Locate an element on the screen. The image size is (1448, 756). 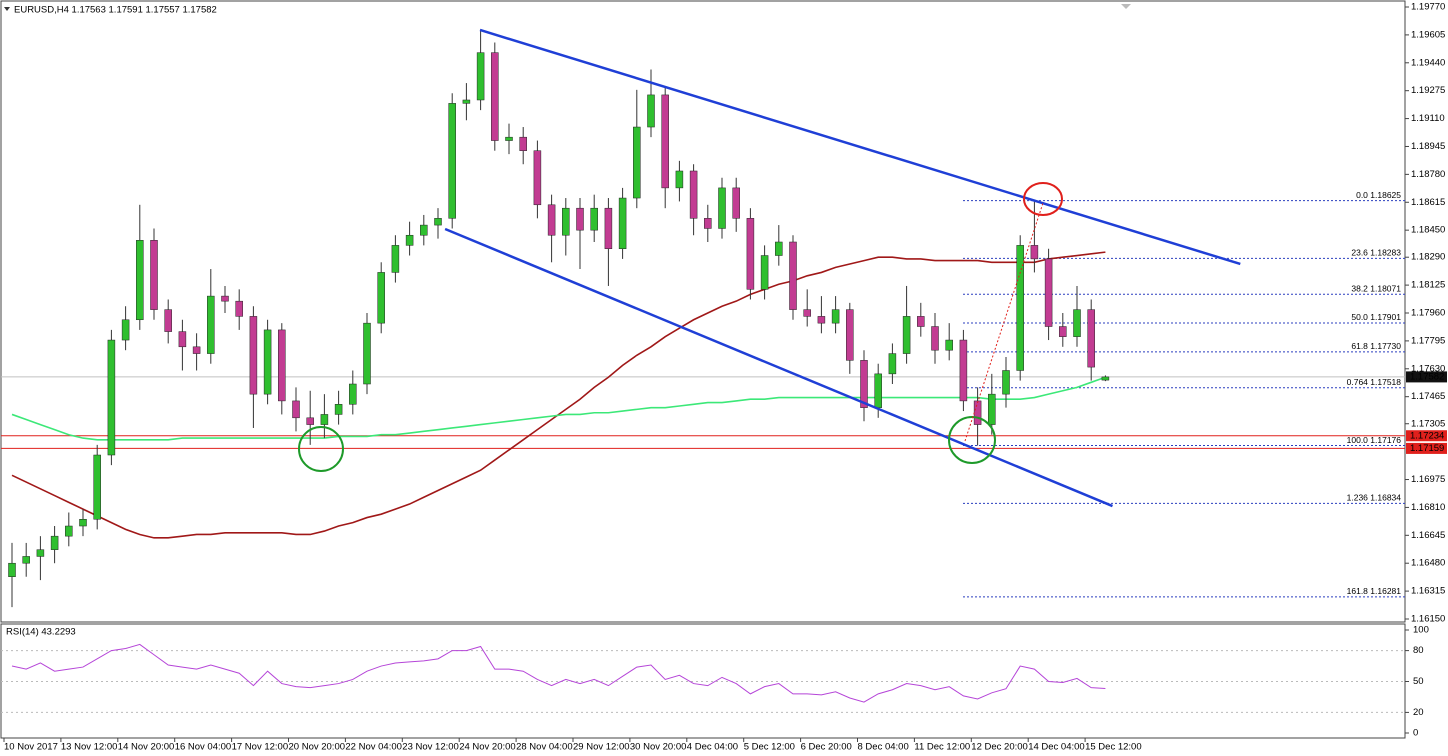
y-tick-label: 1.18450 is located at coordinates (1428, 230).